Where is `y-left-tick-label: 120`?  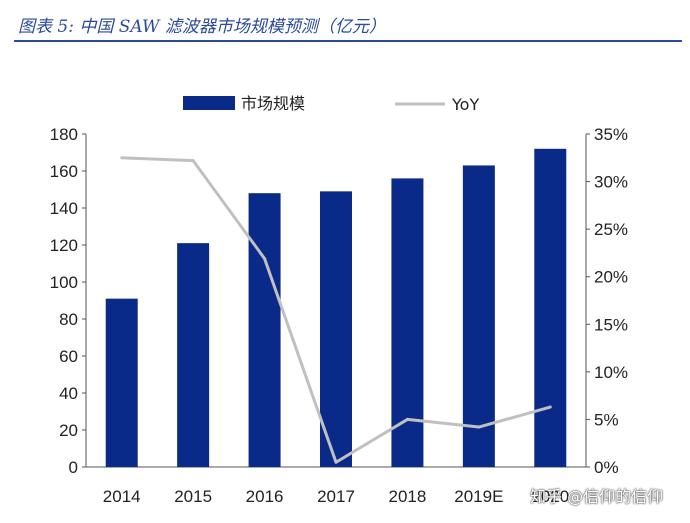 y-left-tick-label: 120 is located at coordinates (64, 245).